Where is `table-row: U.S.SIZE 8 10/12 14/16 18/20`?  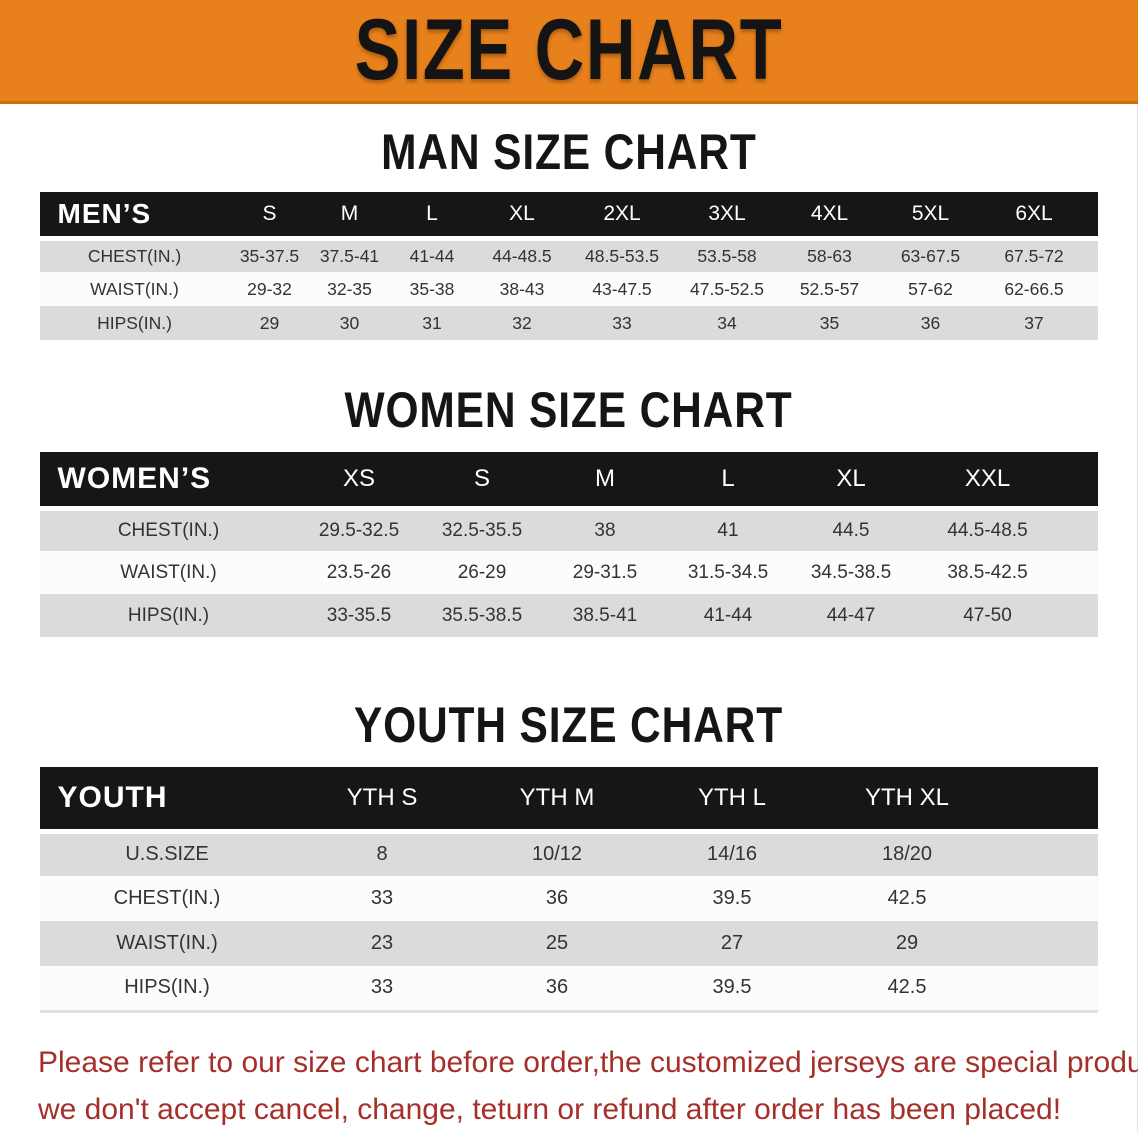 table-row: U.S.SIZE 8 10/12 14/16 18/20 is located at coordinates (568, 853).